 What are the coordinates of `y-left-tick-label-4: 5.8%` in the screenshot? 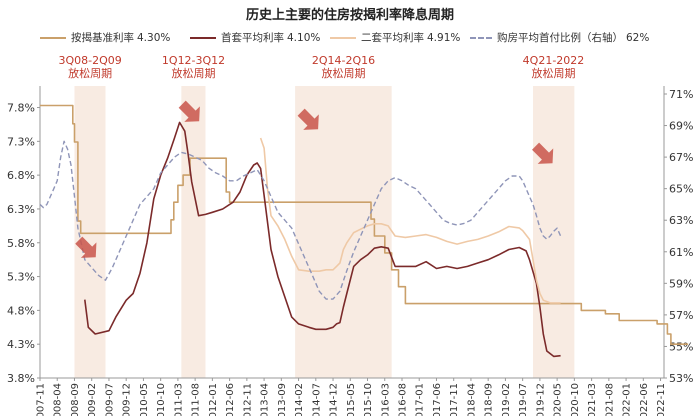 It's located at (21, 243).